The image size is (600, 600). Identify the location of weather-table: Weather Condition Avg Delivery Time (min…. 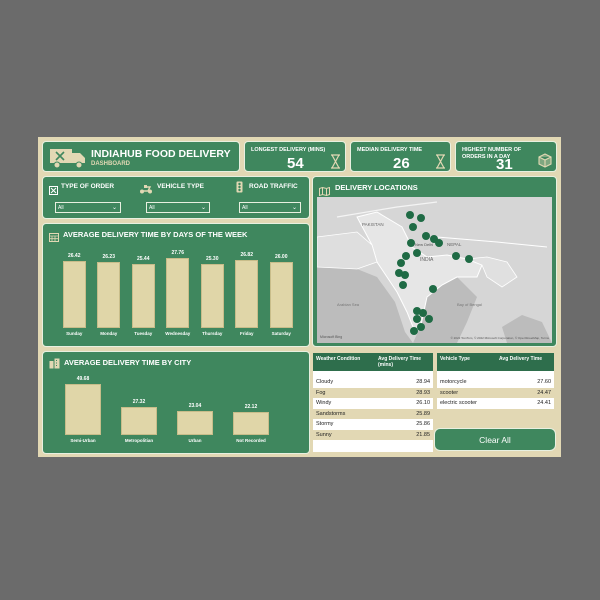
(373, 402).